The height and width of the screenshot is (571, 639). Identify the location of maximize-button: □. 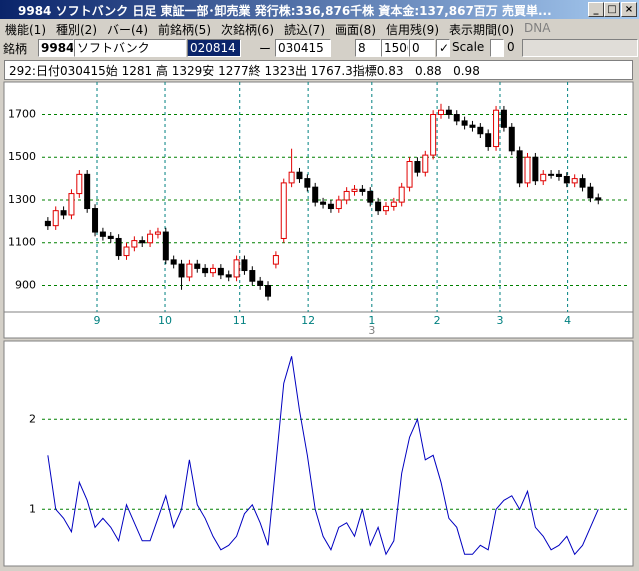
(612, 9).